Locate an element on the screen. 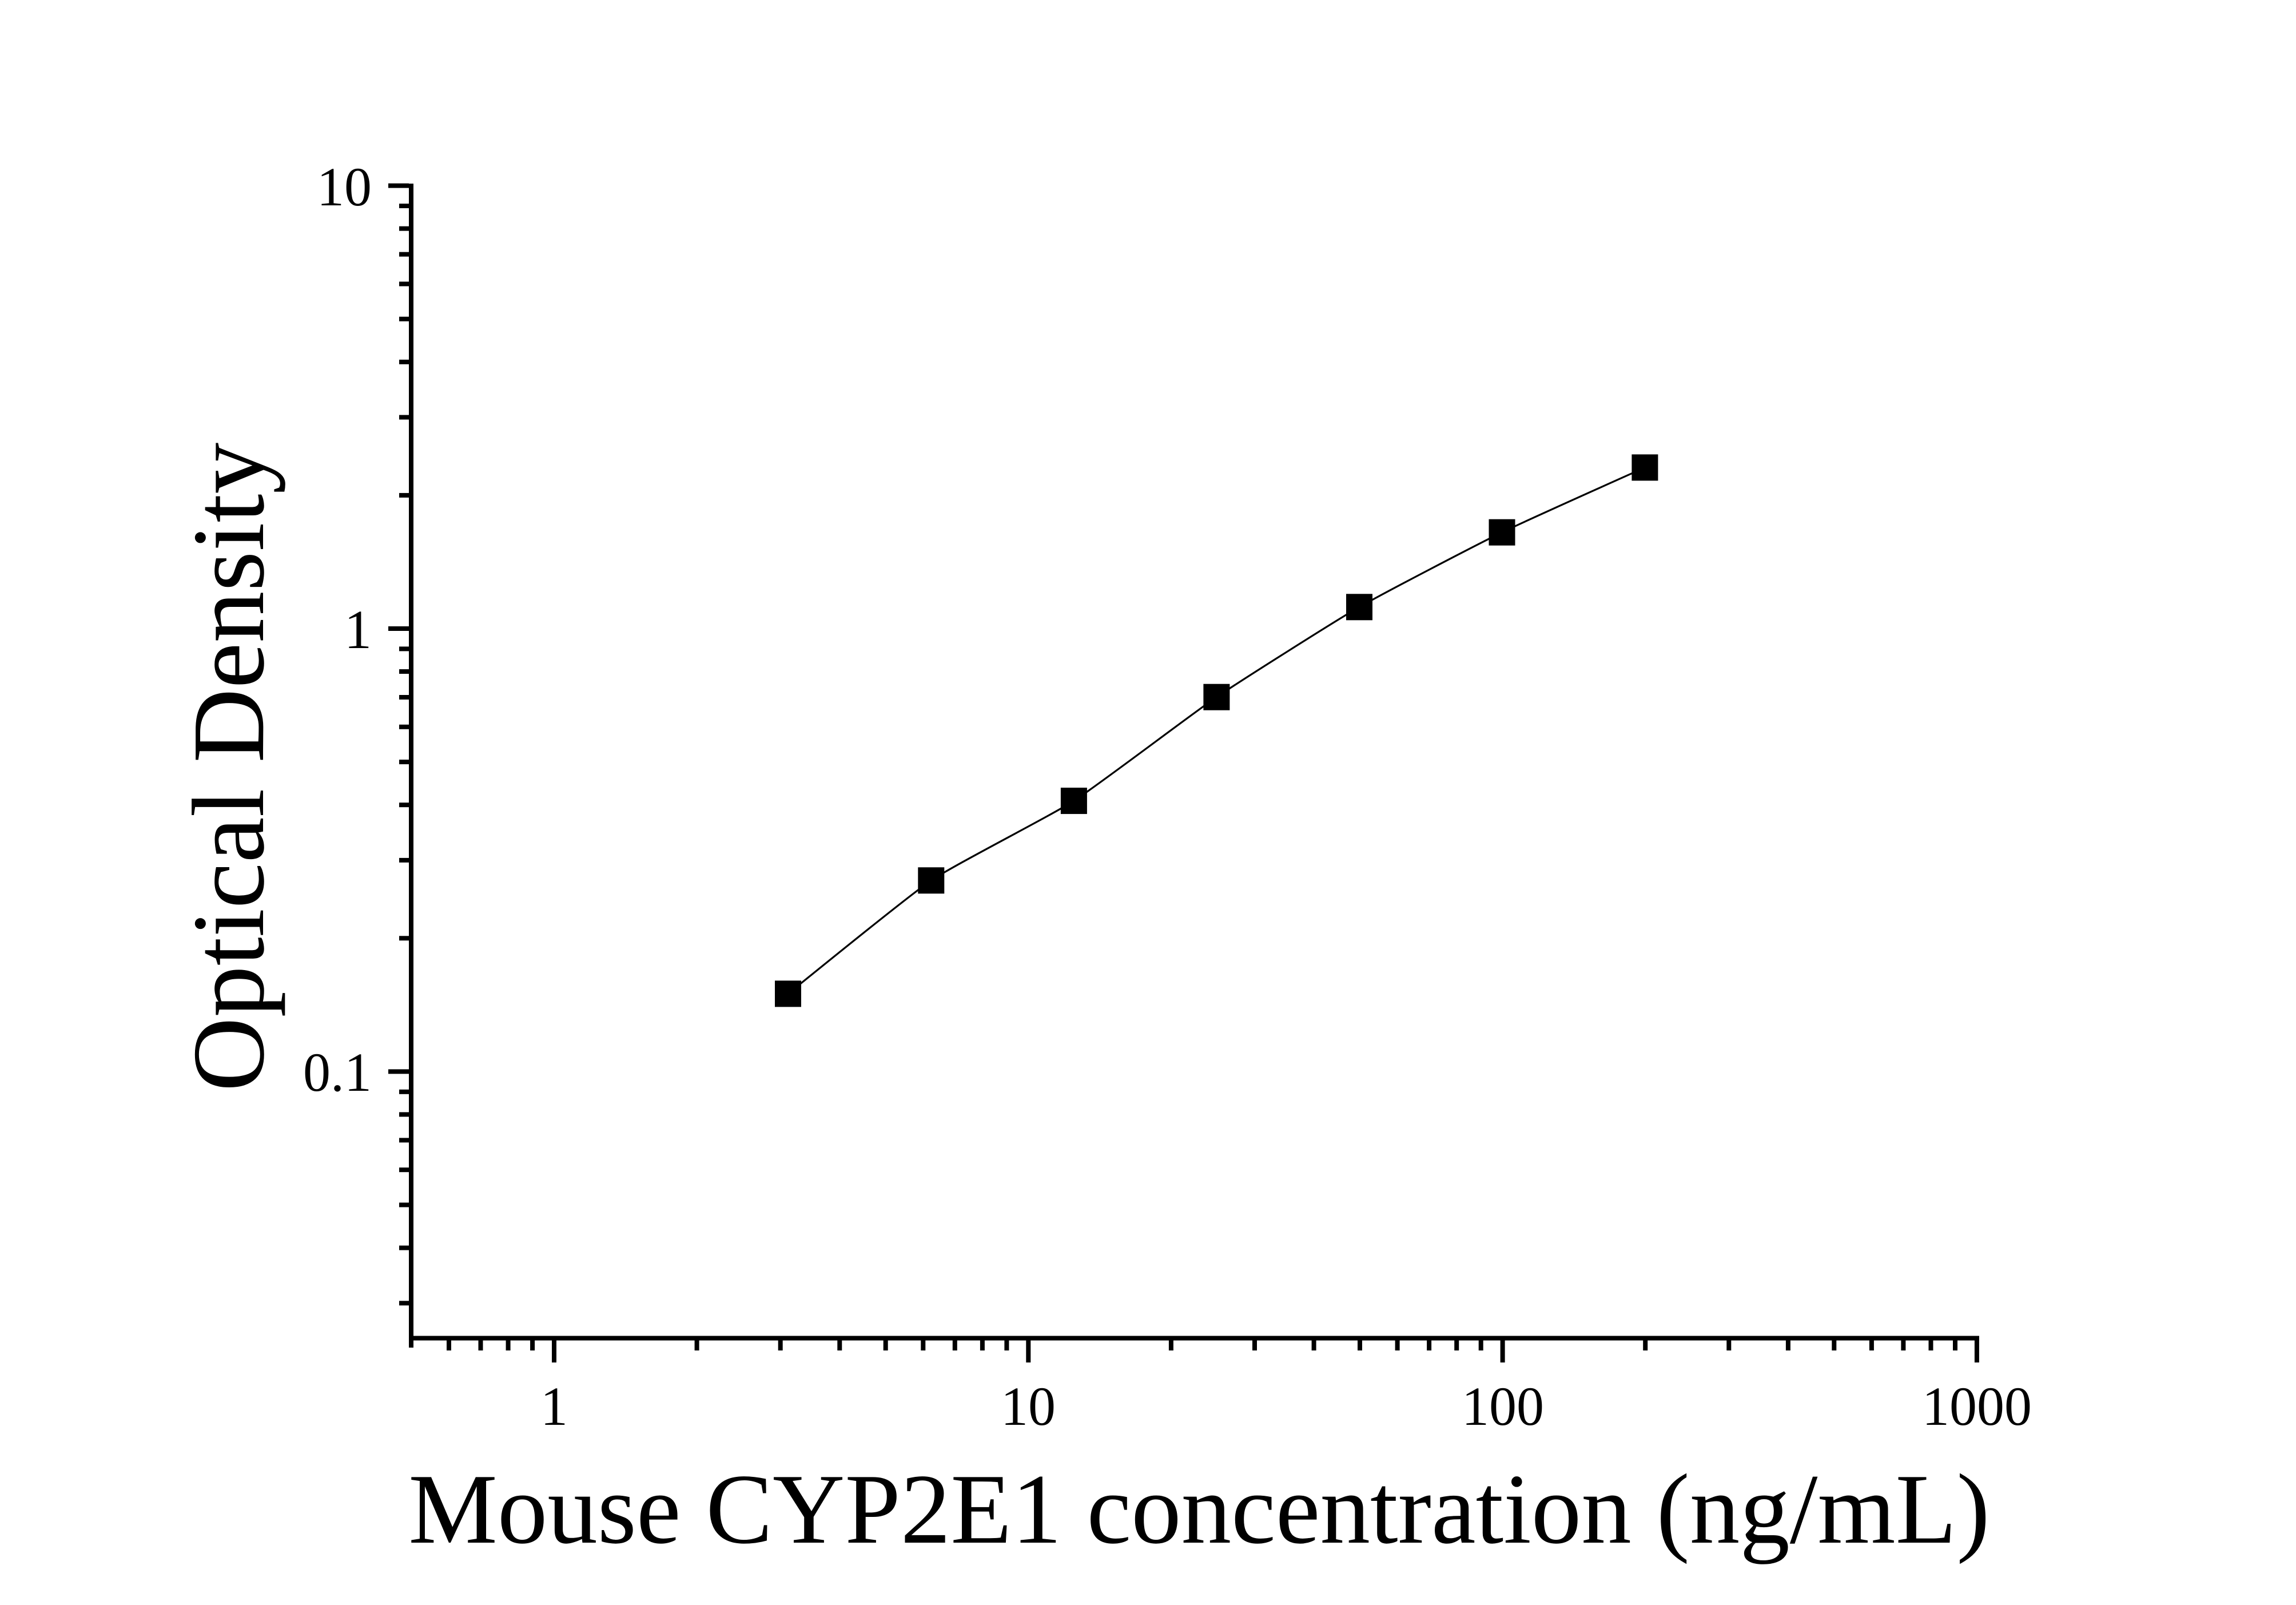  svg-text: 0.1 is located at coordinates (337, 1072).